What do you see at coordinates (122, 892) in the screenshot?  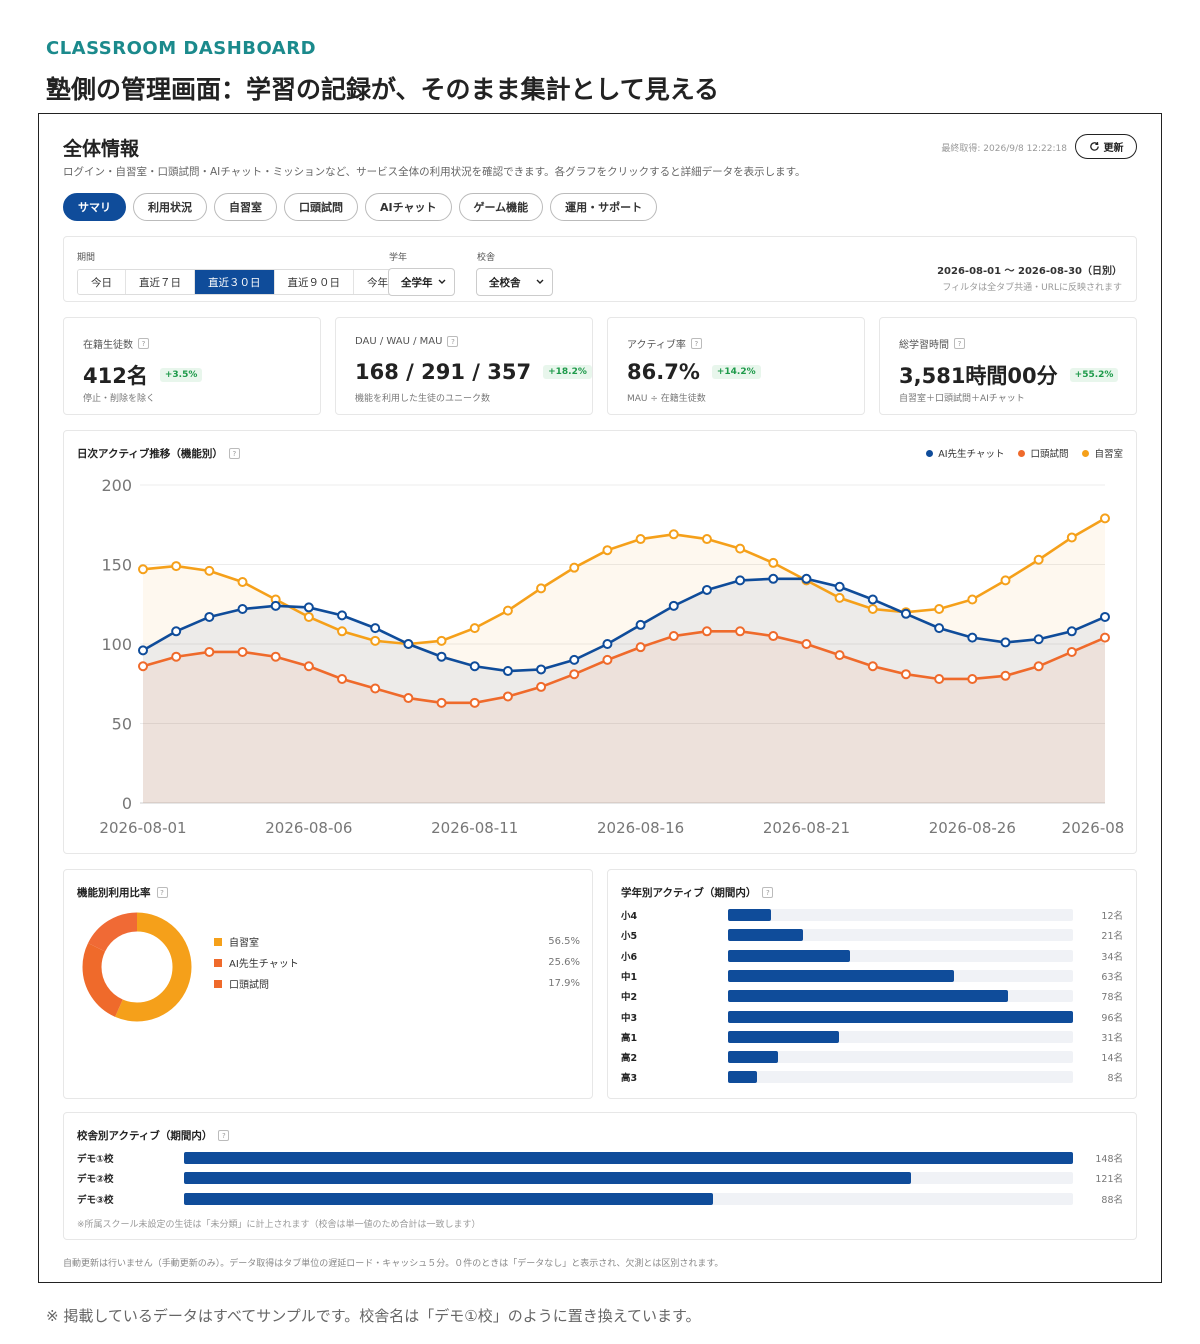 I see `ratio-title: 機能別利用比率?` at bounding box center [122, 892].